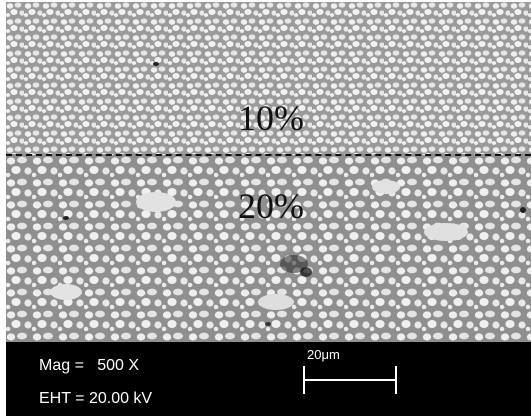  Describe the element at coordinates (323, 354) in the screenshot. I see `scale-bar-label: 20μm` at that location.